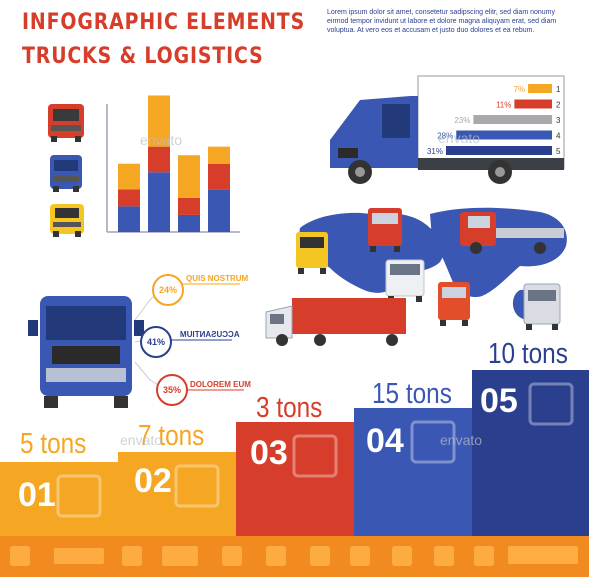 The width and height of the screenshot is (589, 577). What do you see at coordinates (67, 220) in the screenshot?
I see `truck-front-yellow-icon` at bounding box center [67, 220].